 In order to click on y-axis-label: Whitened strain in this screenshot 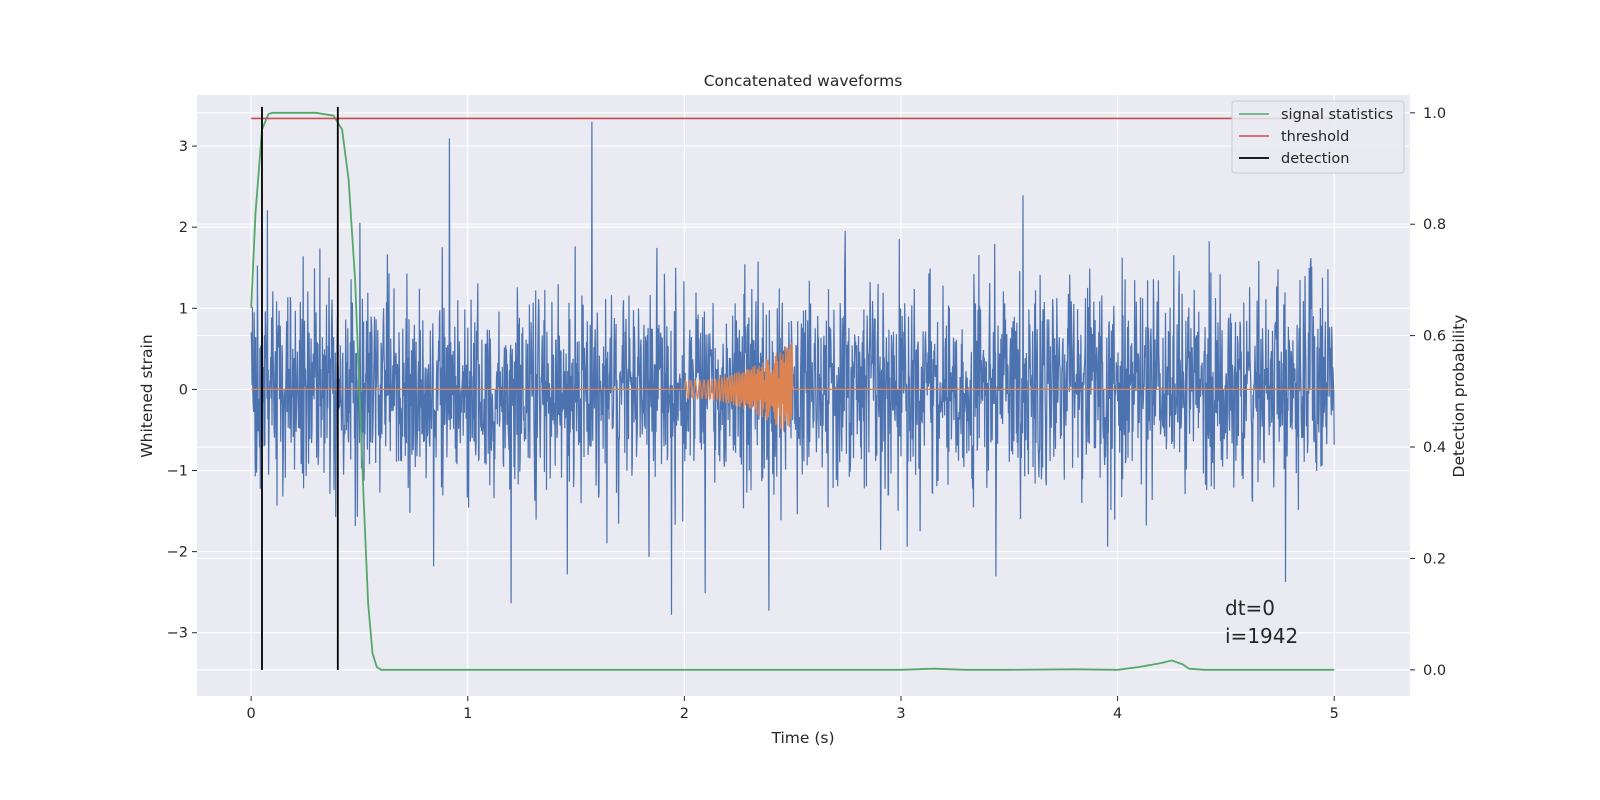, I will do `click(147, 395)`.